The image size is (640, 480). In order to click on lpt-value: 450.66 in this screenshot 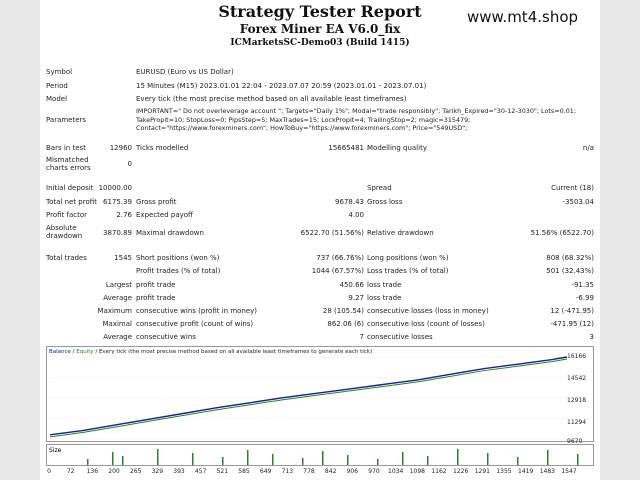, I will do `click(352, 285)`.